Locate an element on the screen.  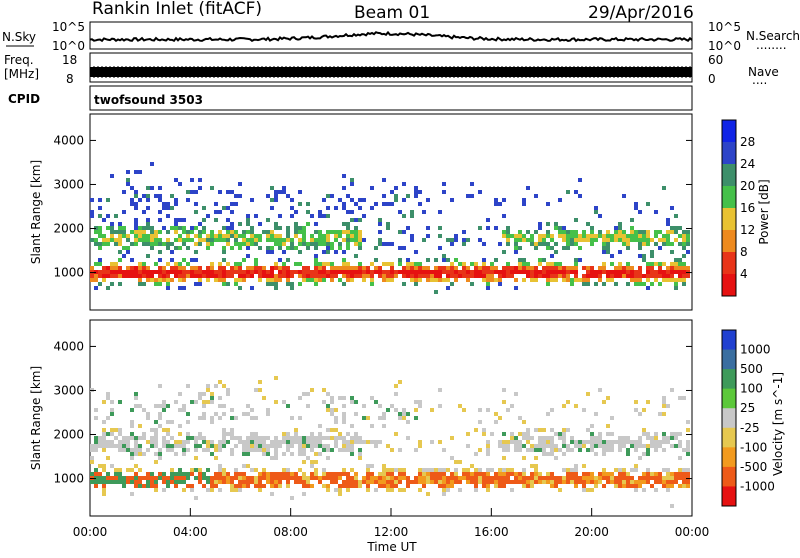
colorbar-segment is located at coordinates (729, 197).